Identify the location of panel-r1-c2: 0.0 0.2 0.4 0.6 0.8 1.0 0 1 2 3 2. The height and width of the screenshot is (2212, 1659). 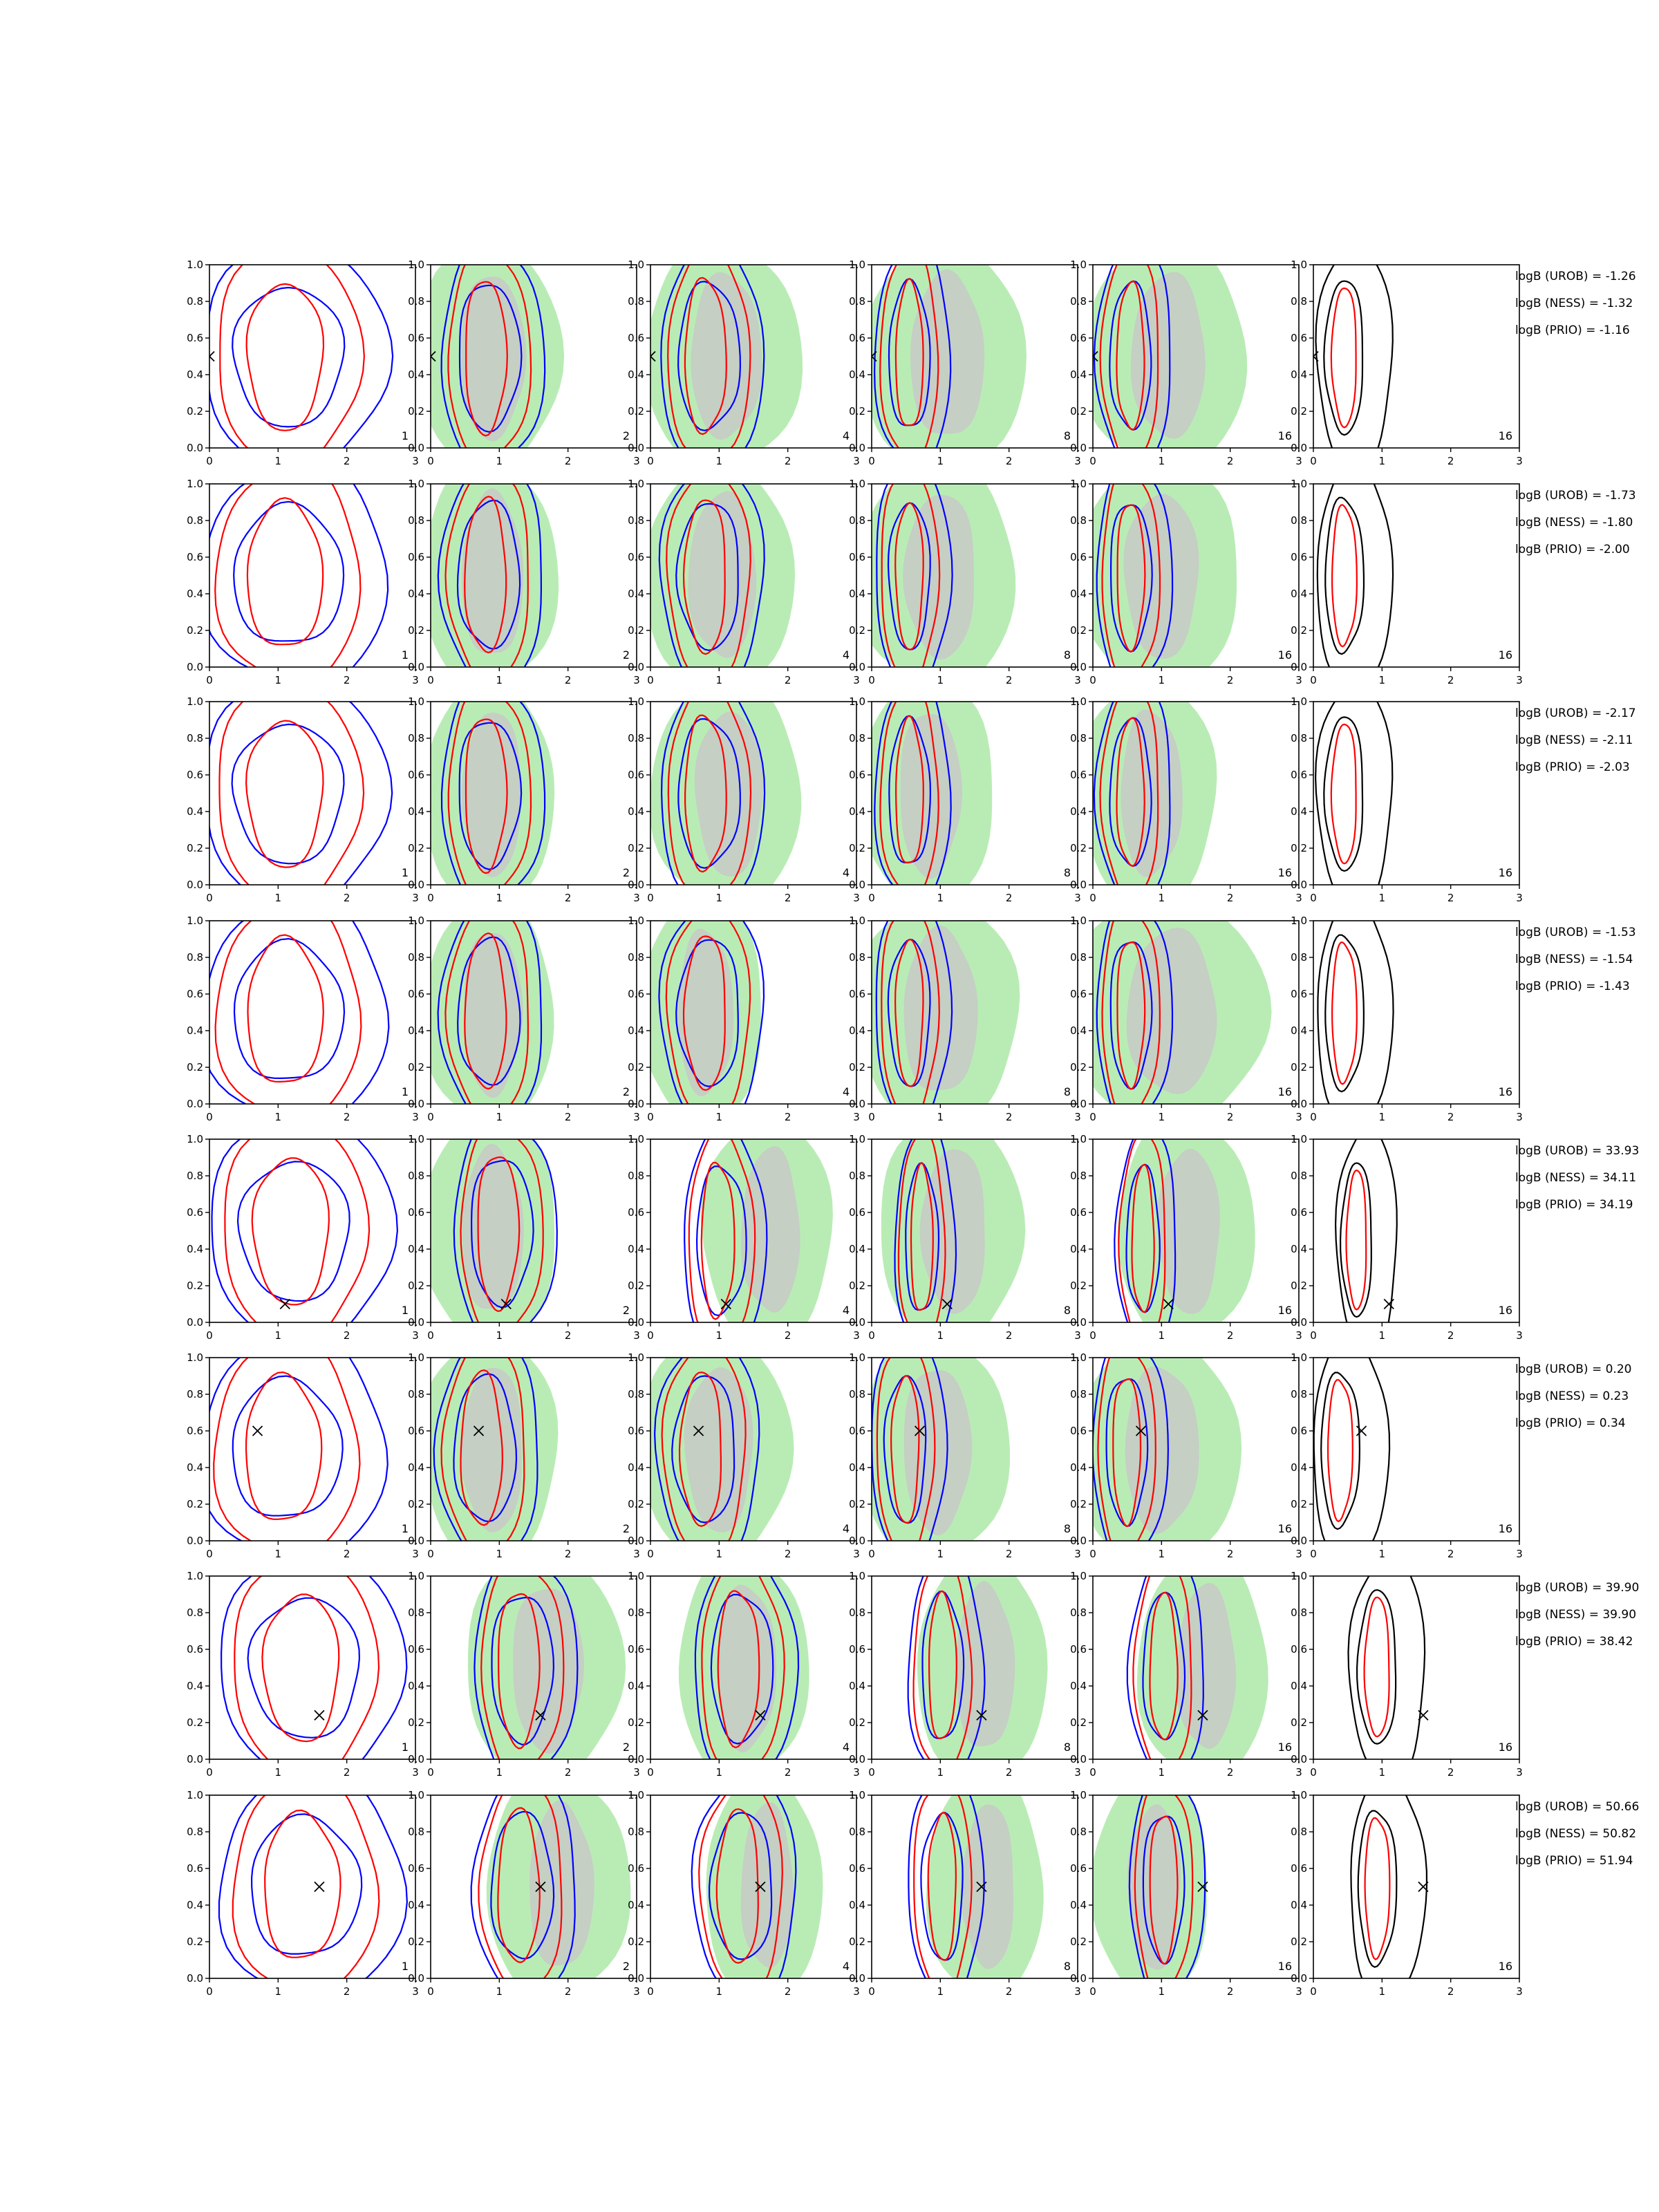
(524, 363).